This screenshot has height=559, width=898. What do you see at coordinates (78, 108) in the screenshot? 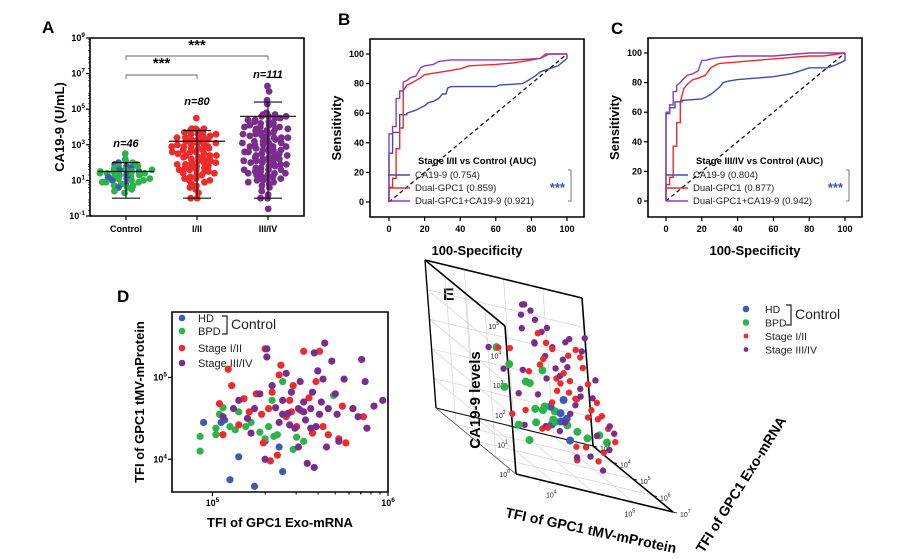
I see `y-tick-label: 10⁵` at bounding box center [78, 108].